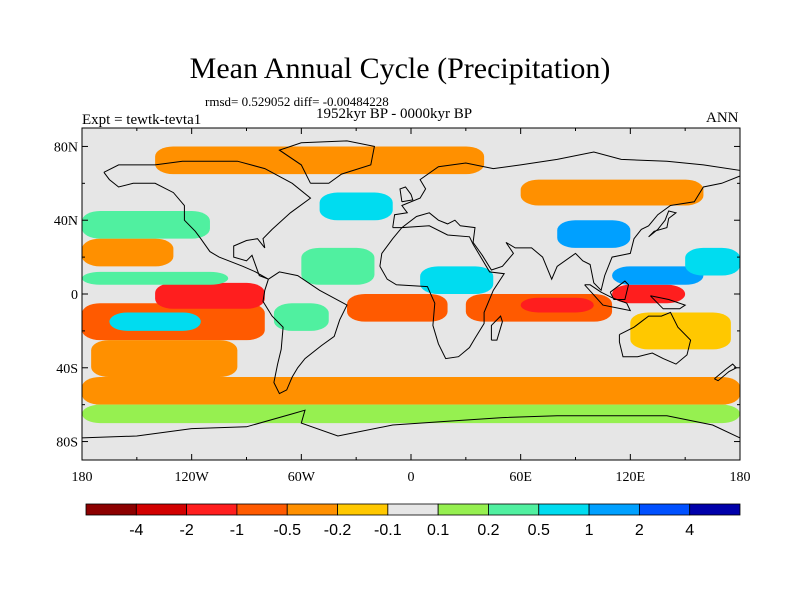 This screenshot has width=800, height=600. What do you see at coordinates (301, 317) in the screenshot?
I see `field-south-america-wet` at bounding box center [301, 317].